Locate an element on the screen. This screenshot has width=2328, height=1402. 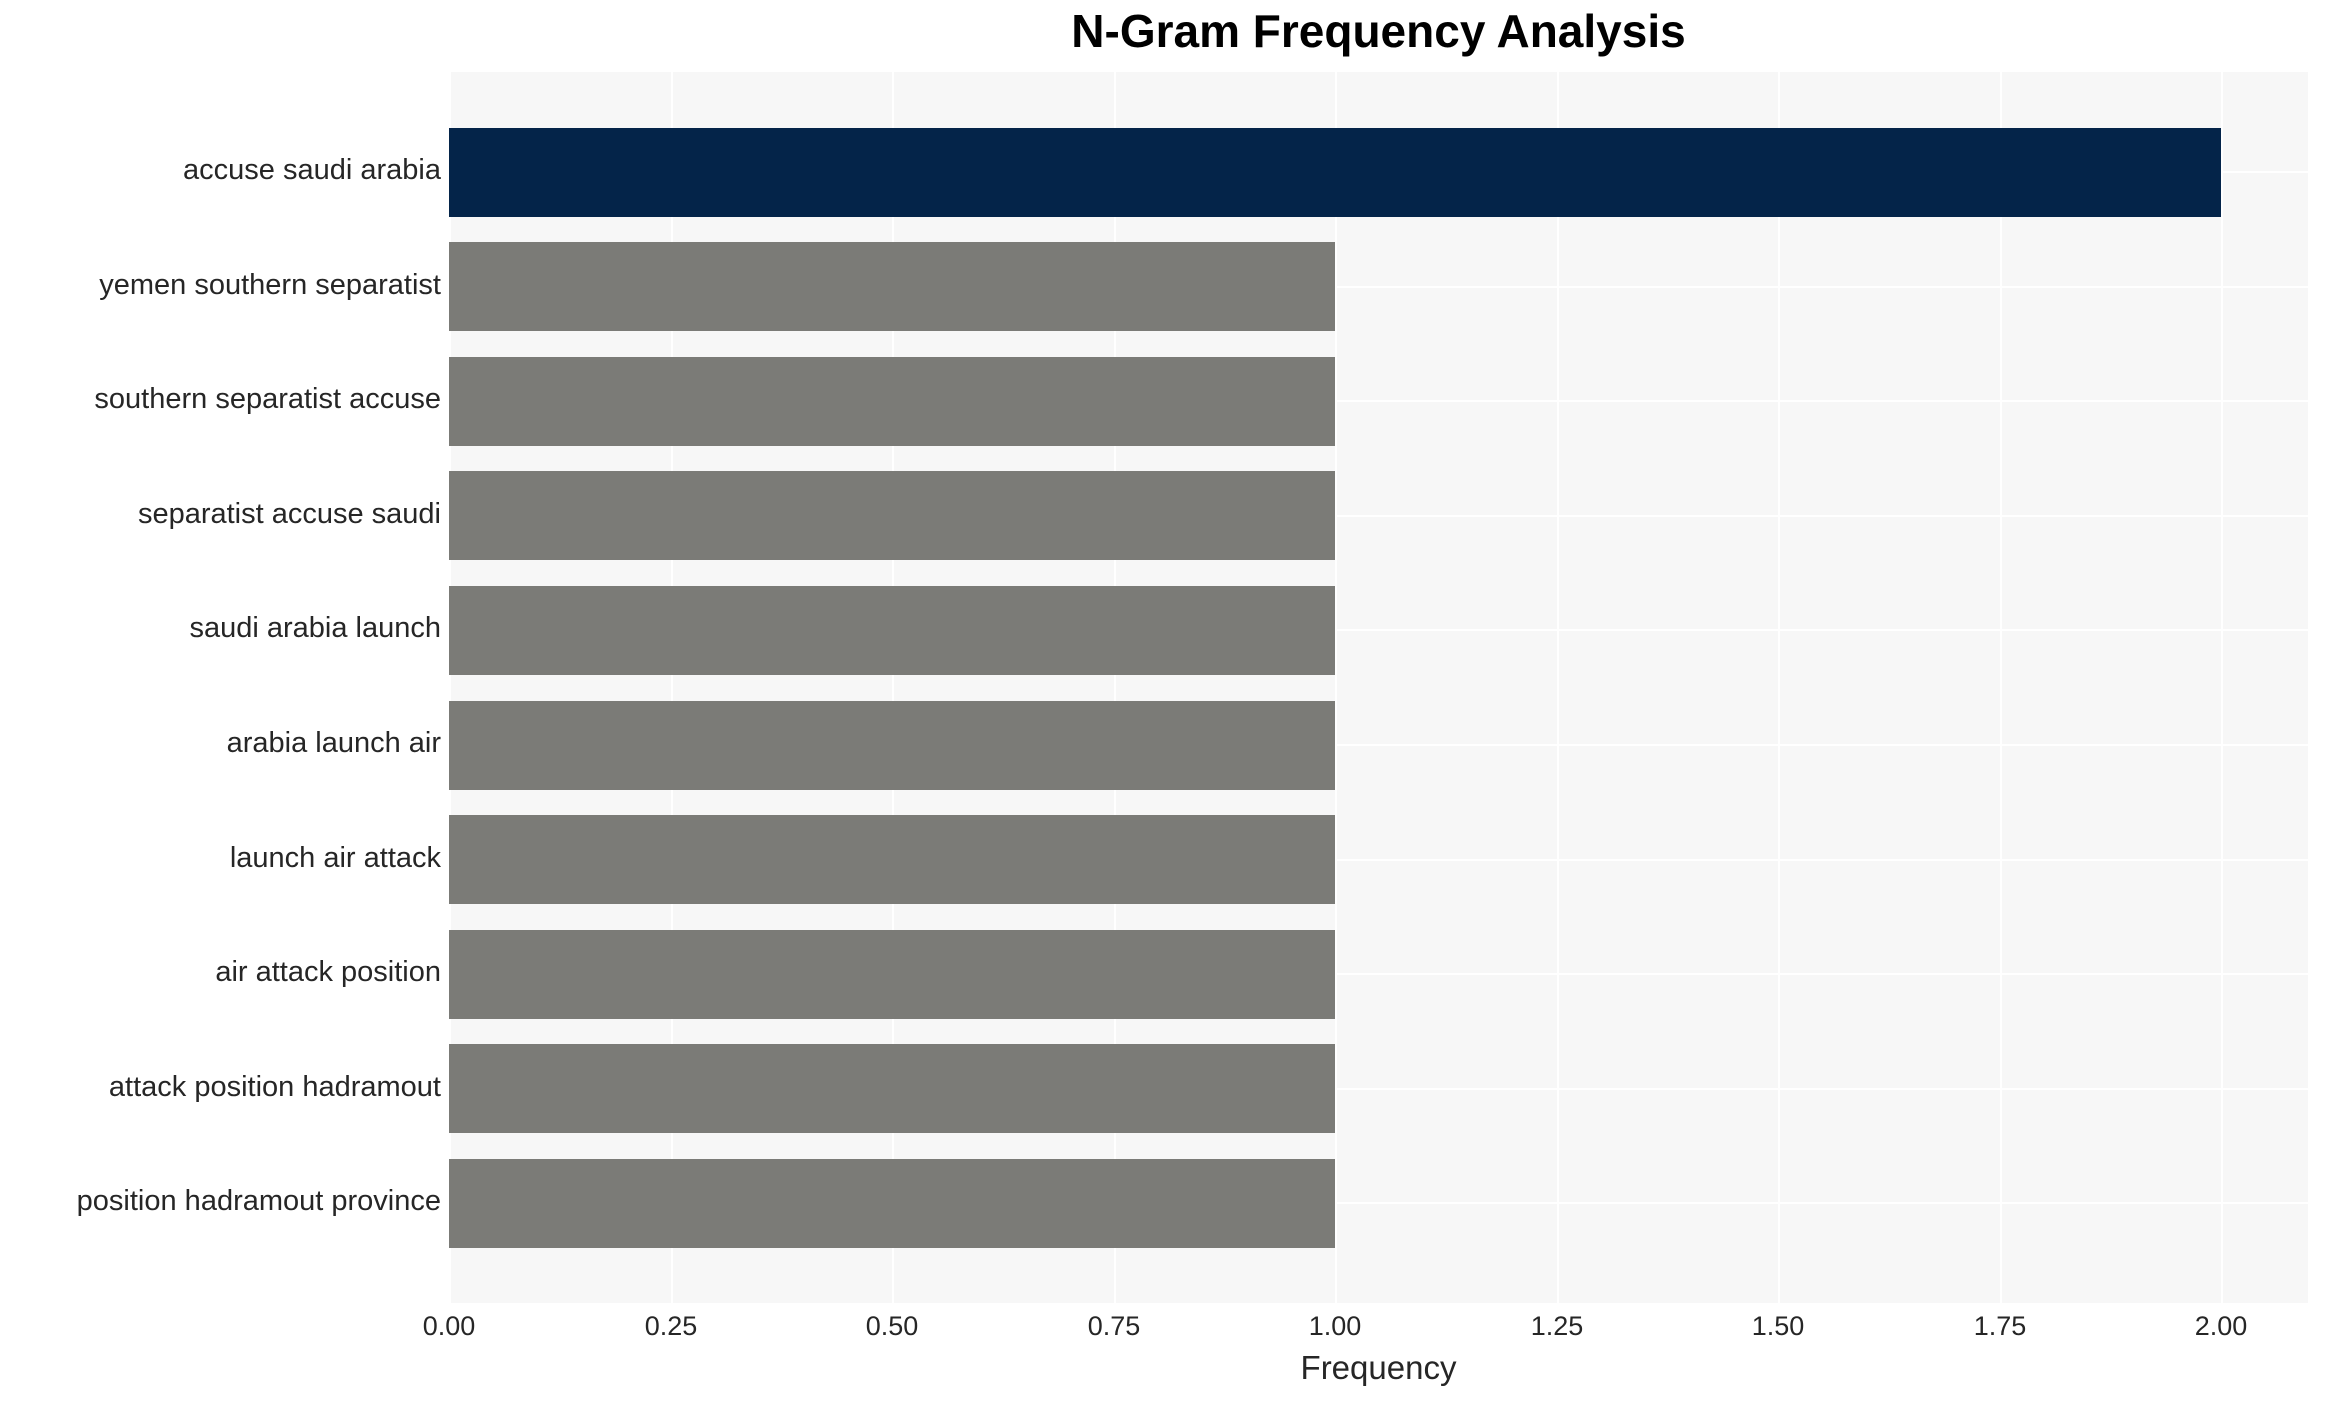
gridline-x-0.50 is located at coordinates (893, 687).